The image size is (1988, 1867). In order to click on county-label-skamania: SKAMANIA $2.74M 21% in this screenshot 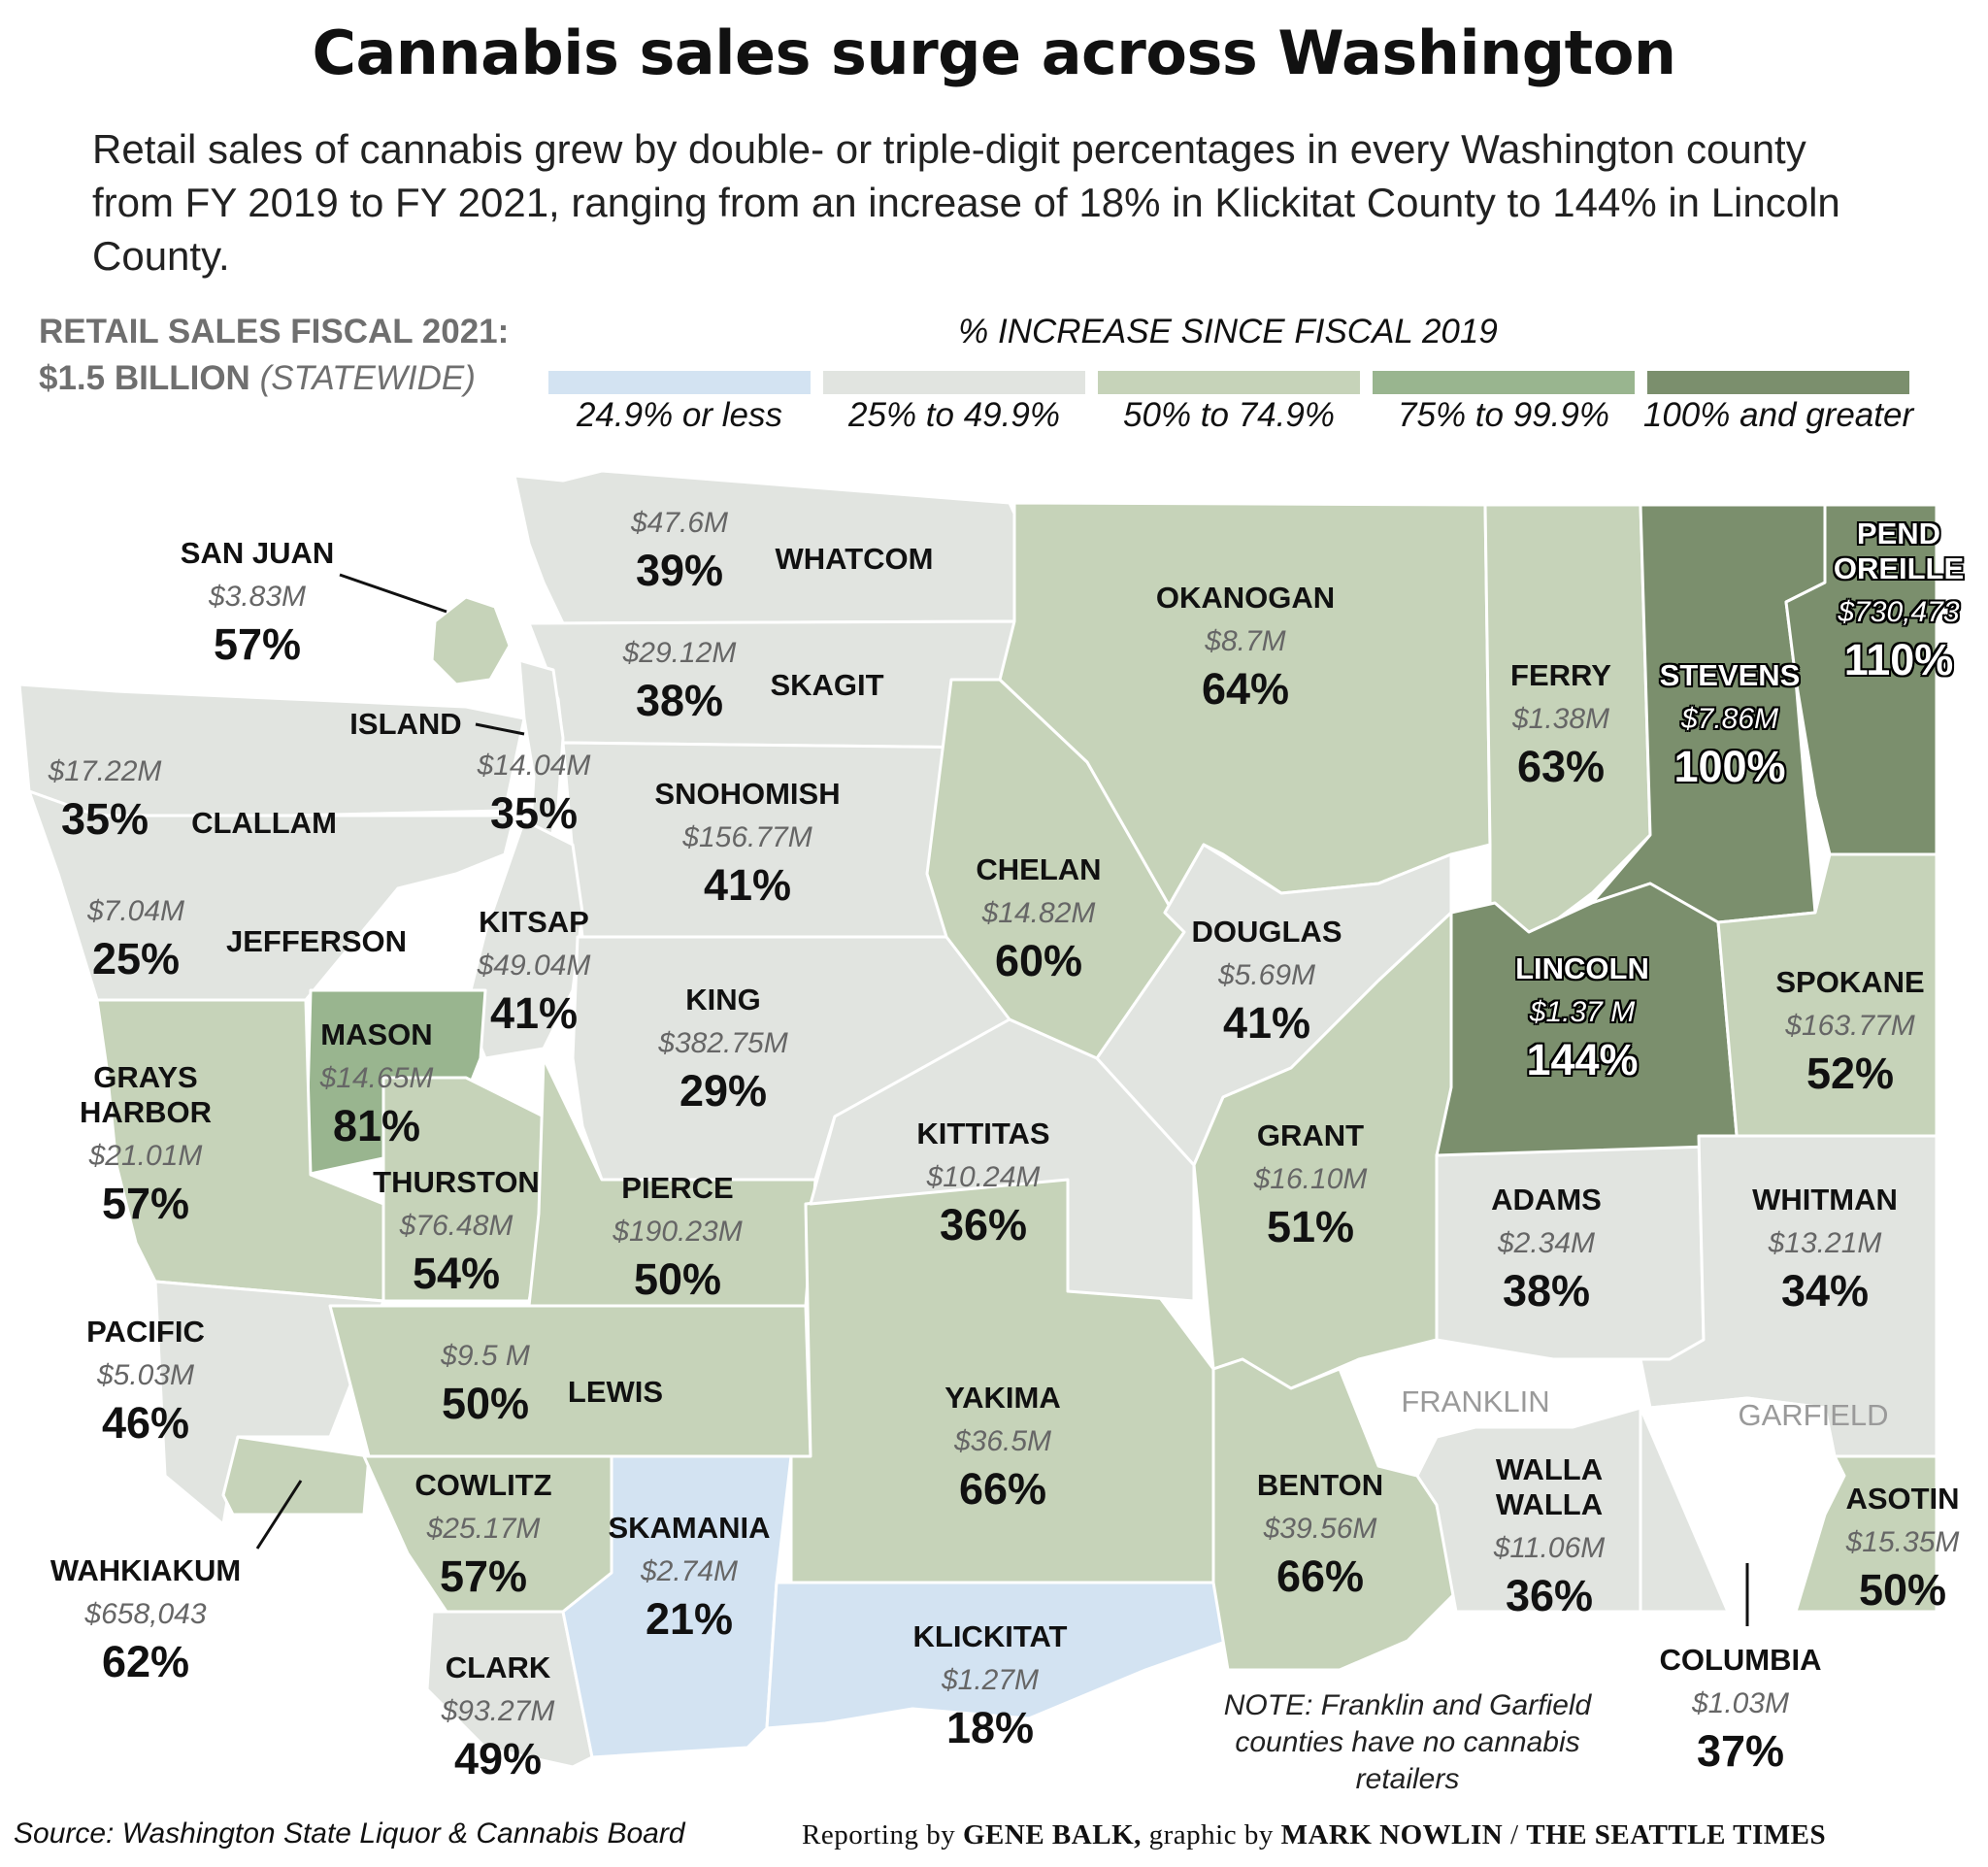, I will do `click(690, 1577)`.